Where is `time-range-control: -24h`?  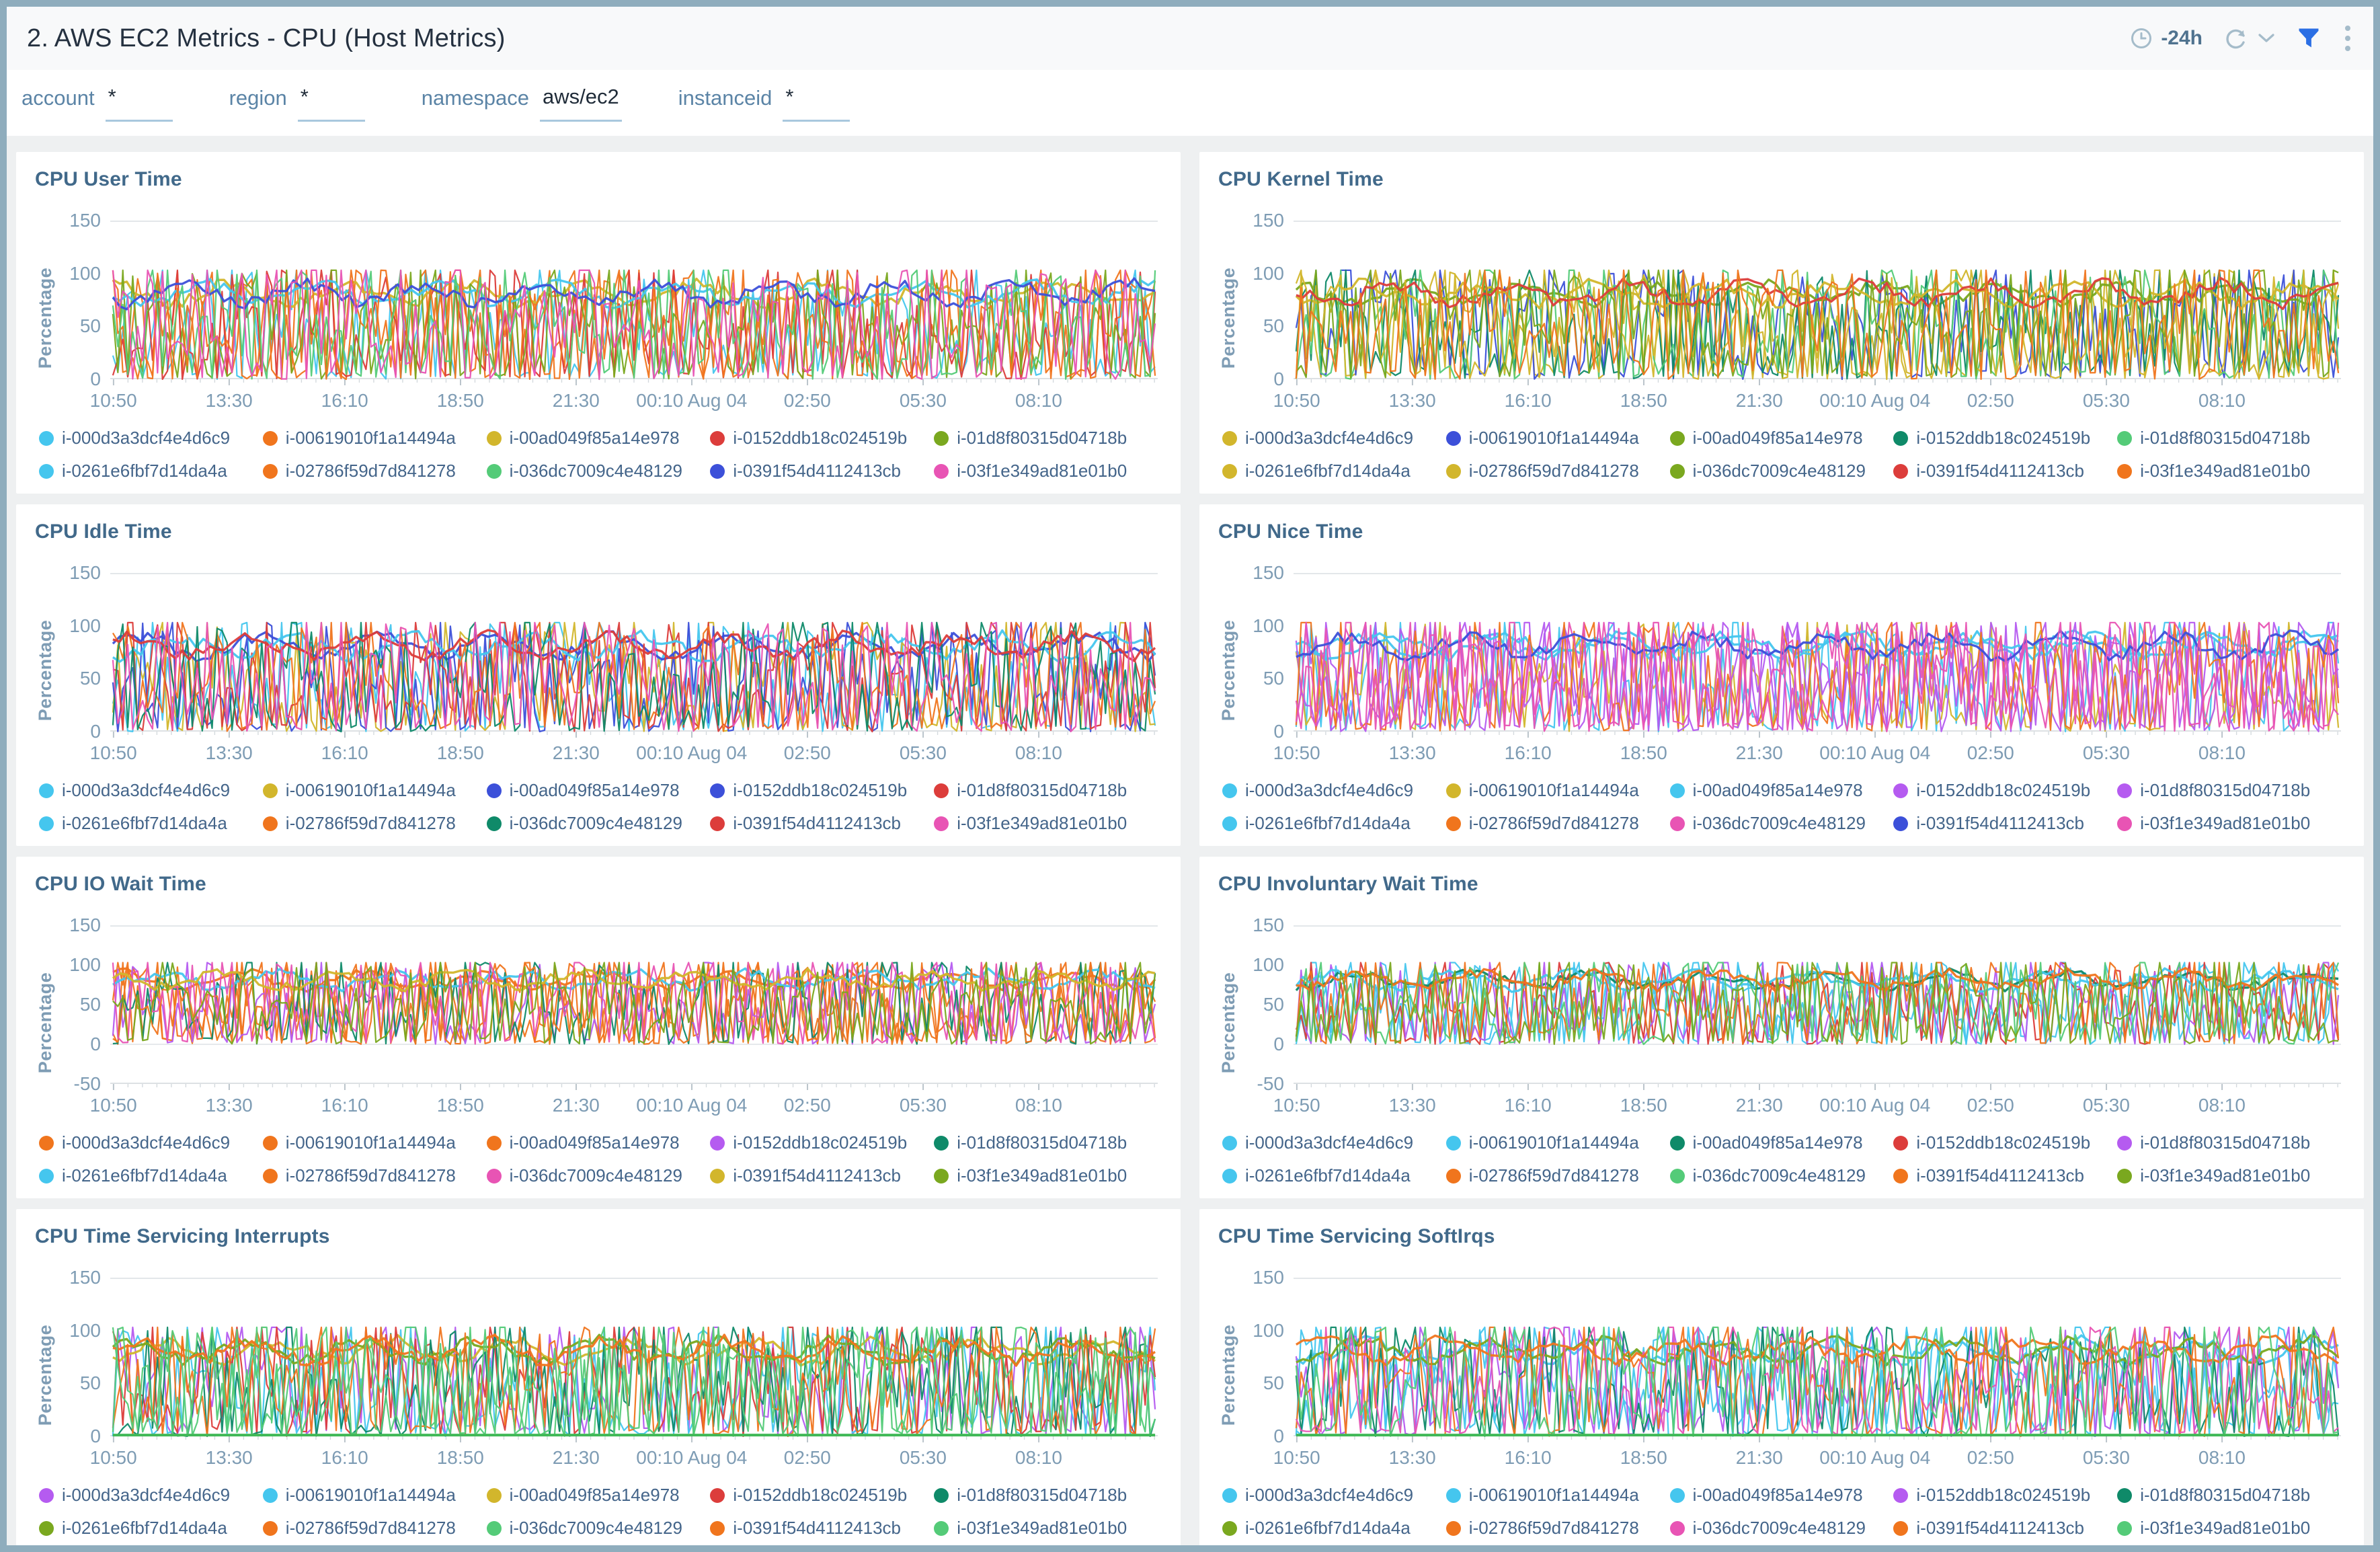 time-range-control: -24h is located at coordinates (2166, 38).